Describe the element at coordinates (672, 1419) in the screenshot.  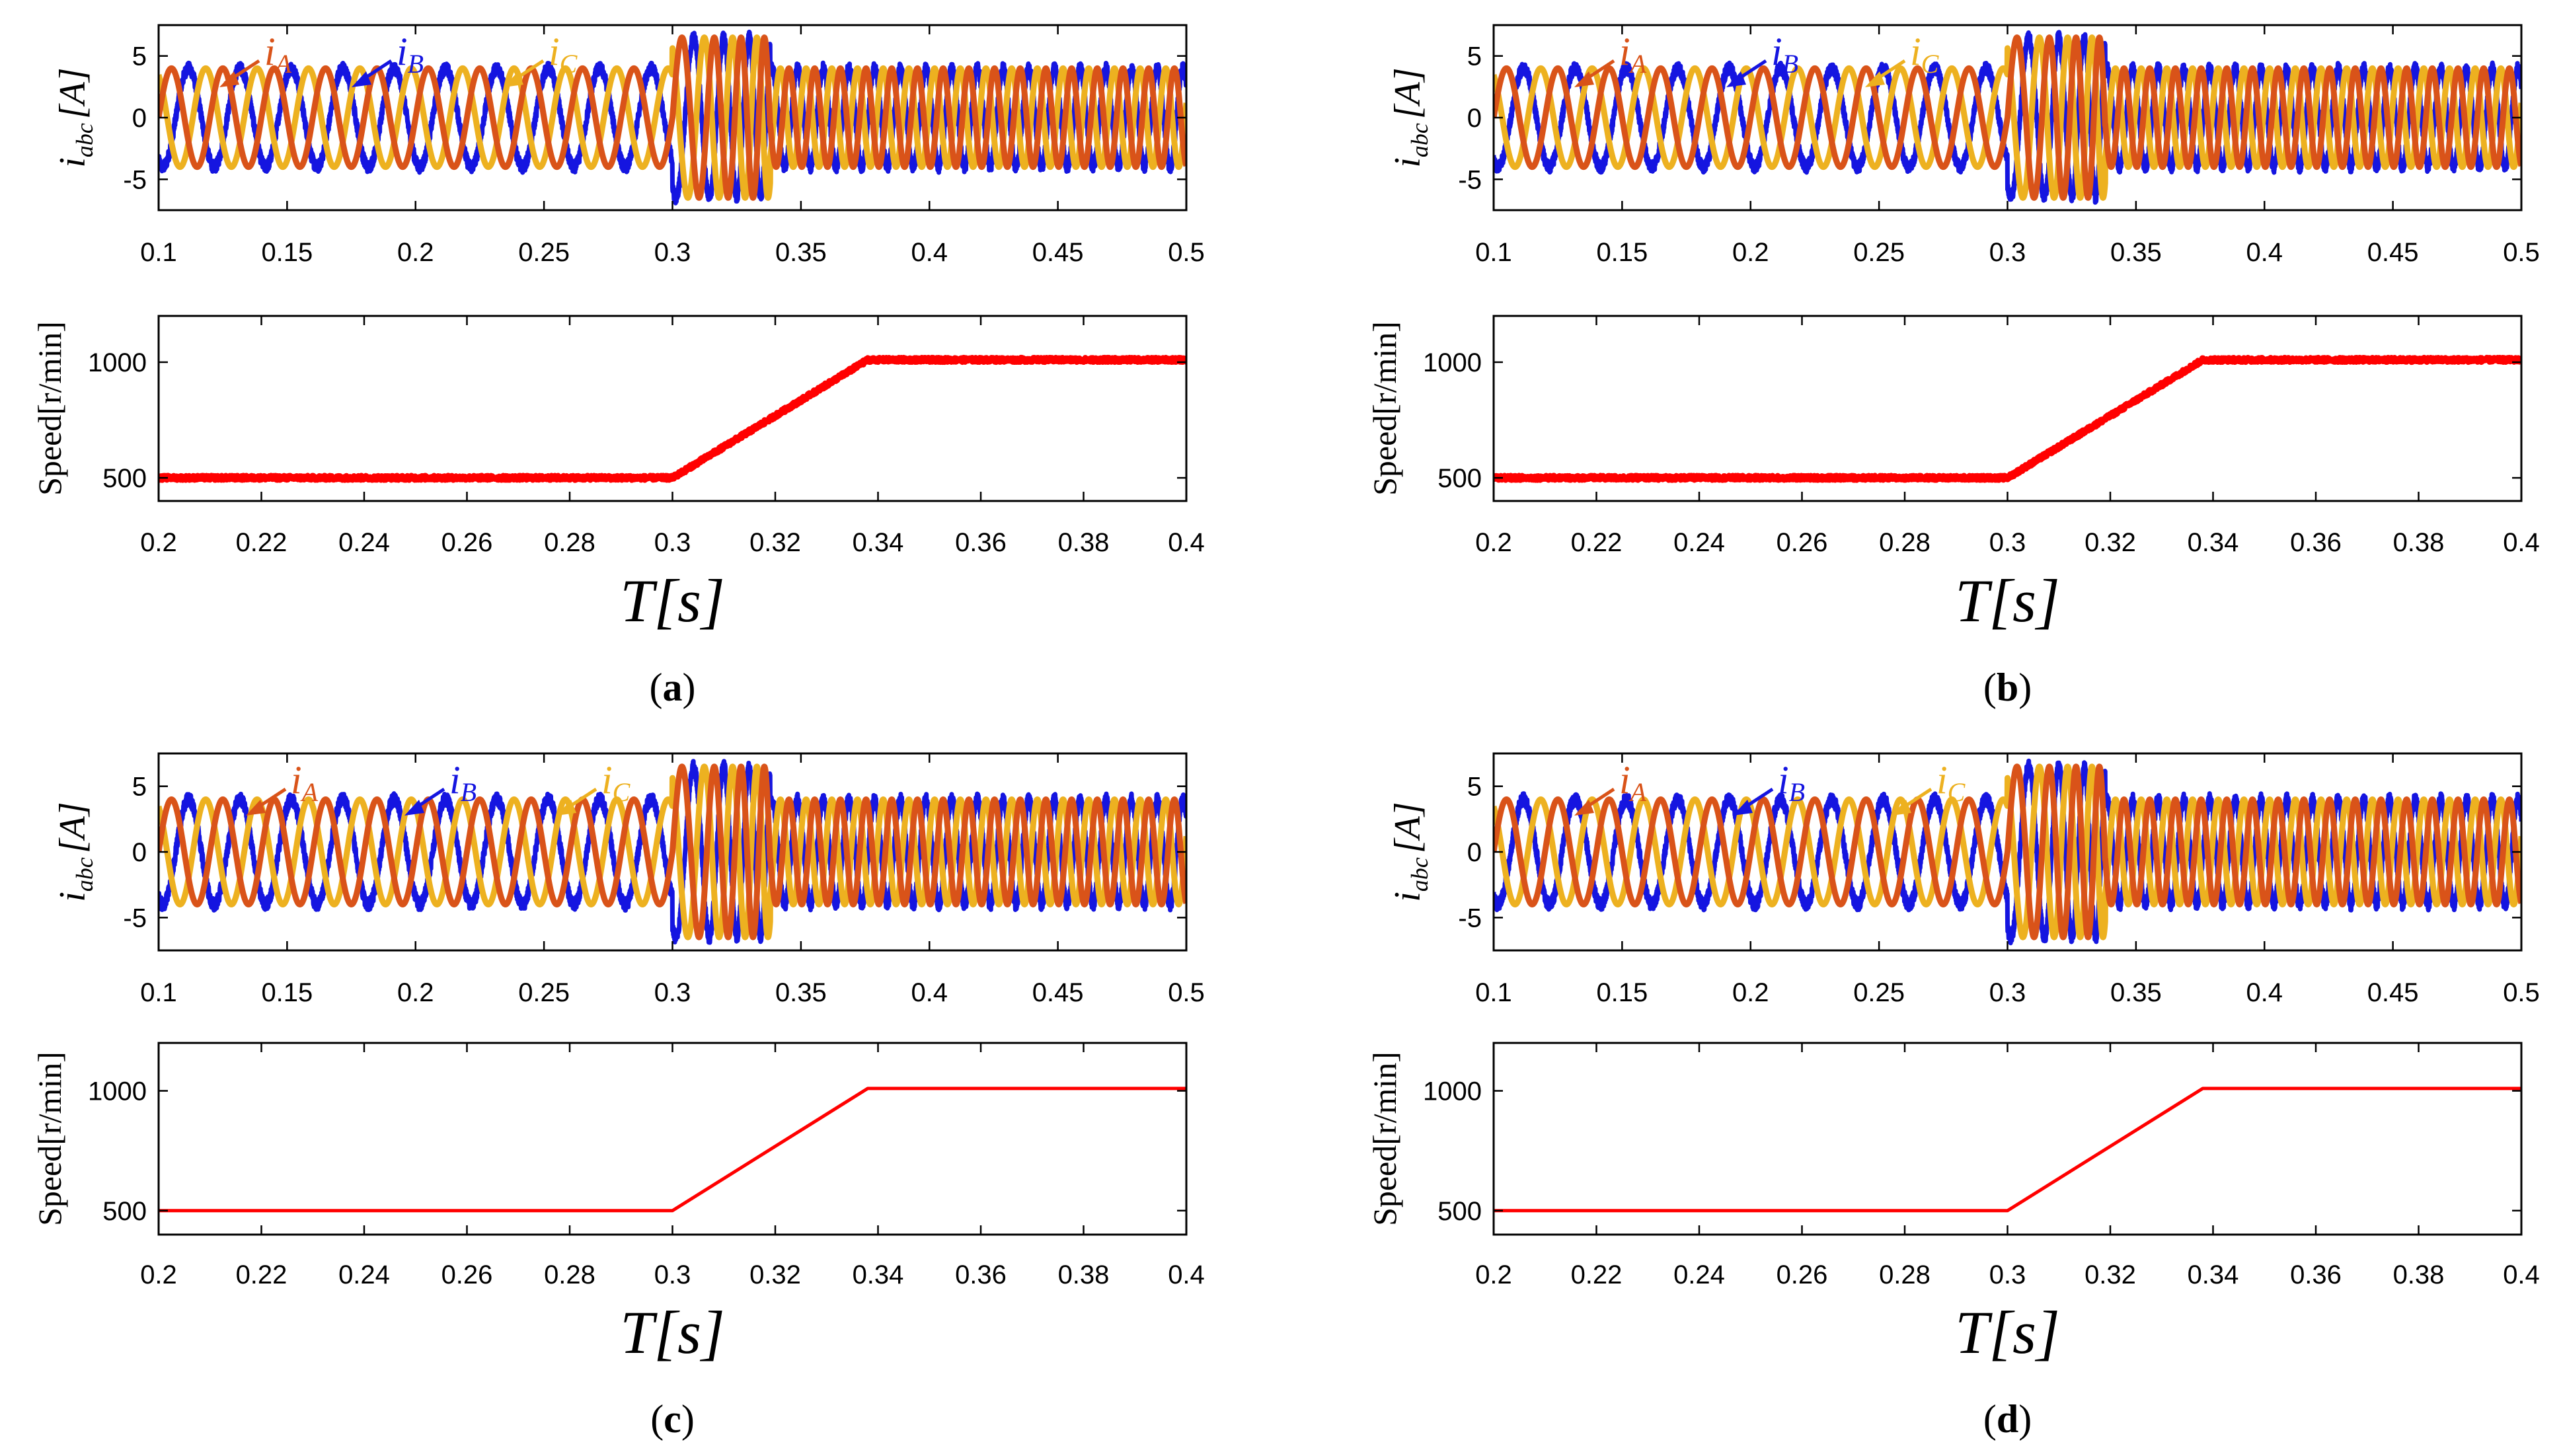
I see `panel-caption: (c)` at that location.